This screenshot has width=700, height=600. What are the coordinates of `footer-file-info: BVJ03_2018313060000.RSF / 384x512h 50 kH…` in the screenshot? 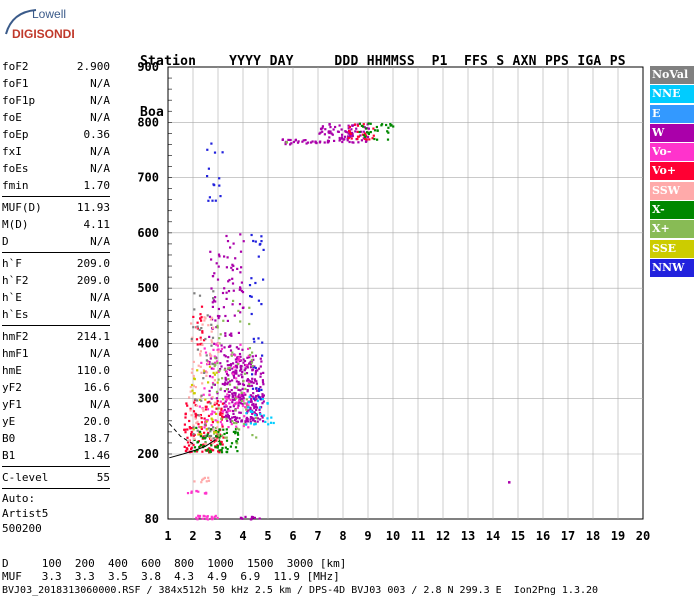 It's located at (300, 590).